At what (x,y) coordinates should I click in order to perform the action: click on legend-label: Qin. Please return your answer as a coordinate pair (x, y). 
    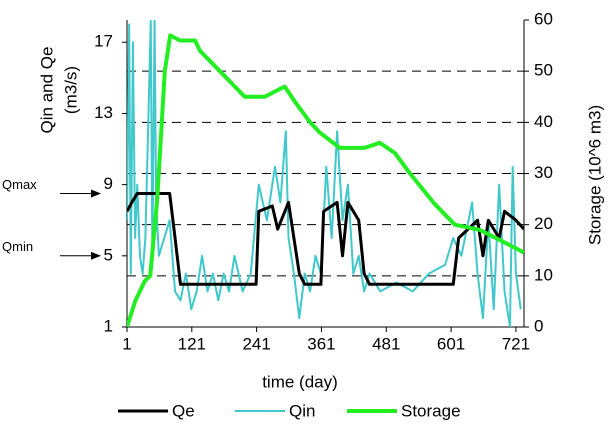
    Looking at the image, I should click on (302, 410).